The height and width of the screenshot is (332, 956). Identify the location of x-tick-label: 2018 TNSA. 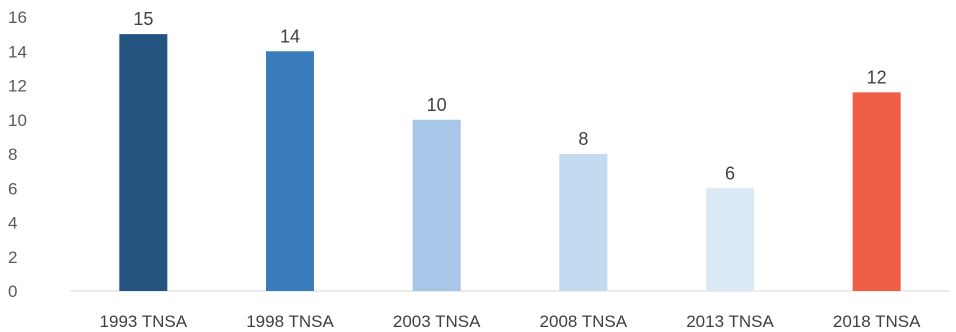
(877, 321).